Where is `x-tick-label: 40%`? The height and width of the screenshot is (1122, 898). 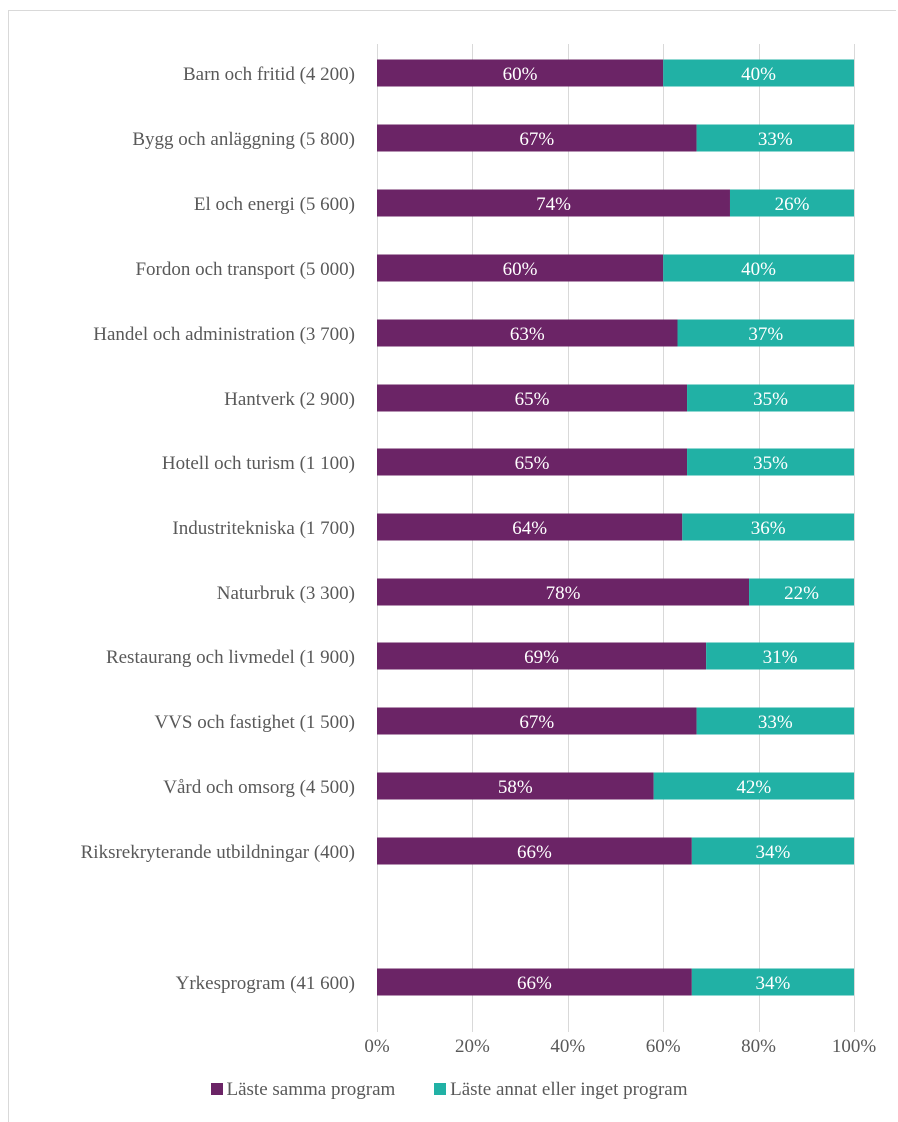 x-tick-label: 40% is located at coordinates (567, 1046).